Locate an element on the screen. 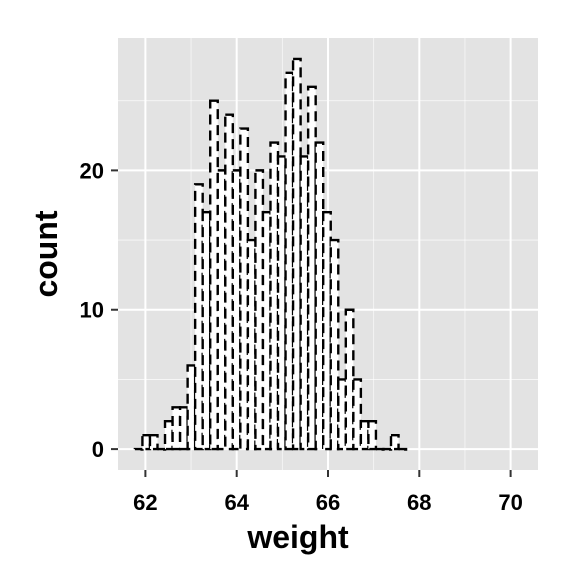 Image resolution: width=576 pixels, height=576 pixels. x-tick-label: 66 is located at coordinates (328, 502).